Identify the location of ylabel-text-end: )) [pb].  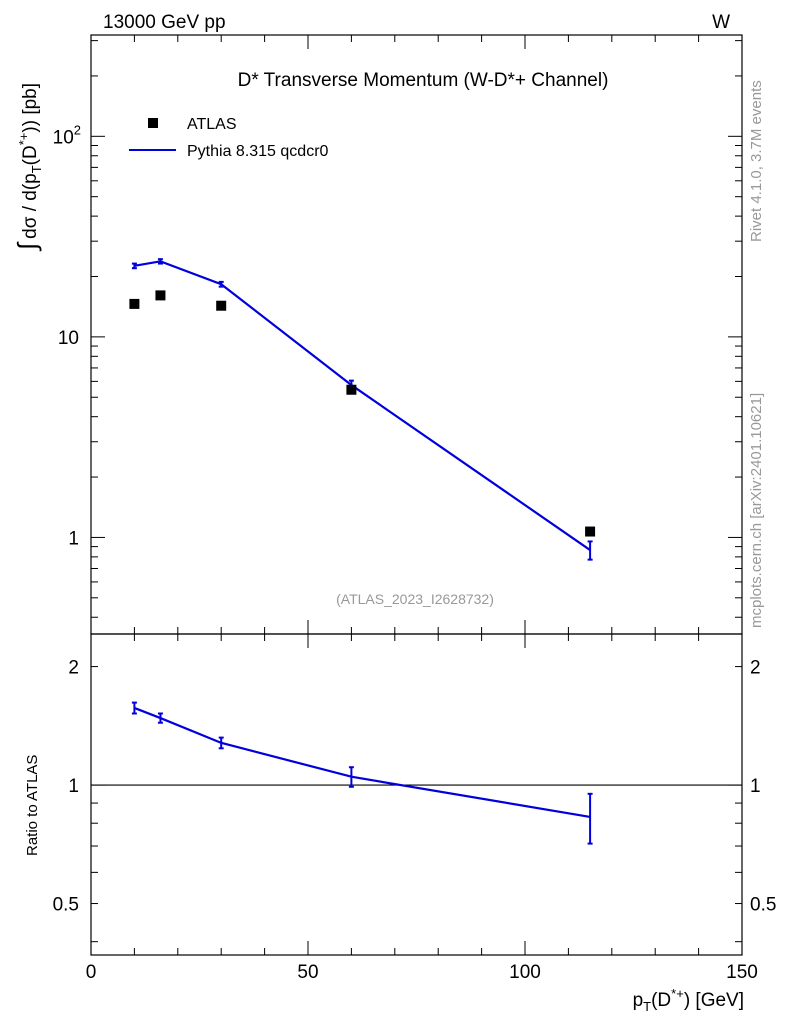
(30, 108).